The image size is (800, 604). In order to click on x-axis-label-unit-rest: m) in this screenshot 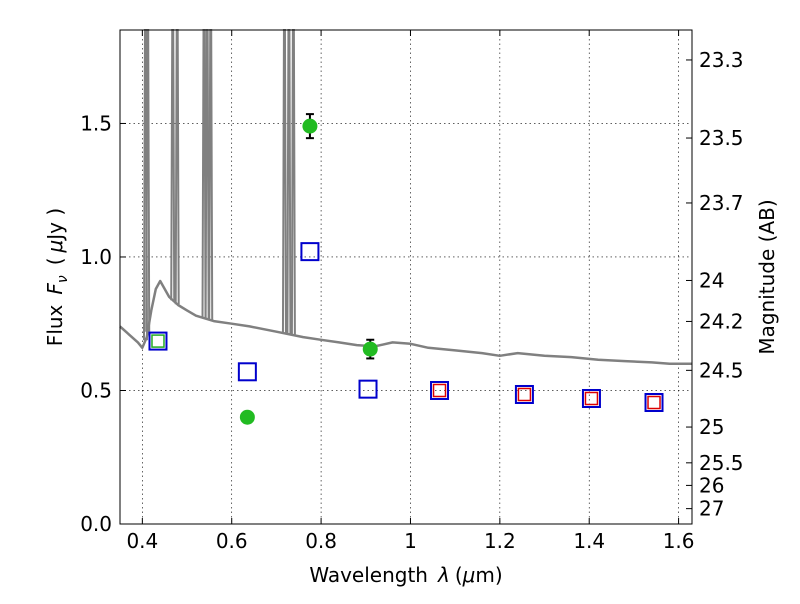, I will do `click(488, 575)`.